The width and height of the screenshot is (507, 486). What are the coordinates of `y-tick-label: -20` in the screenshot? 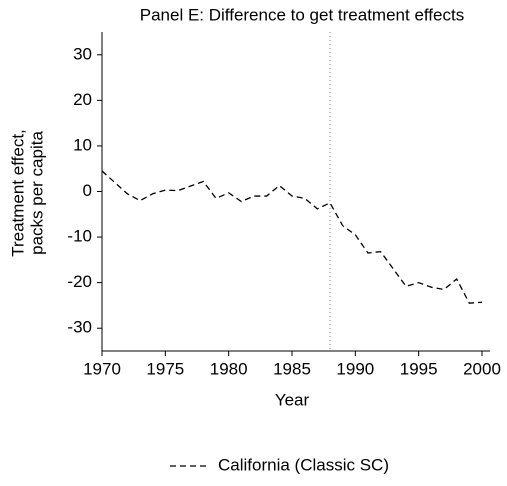 It's located at (79, 281).